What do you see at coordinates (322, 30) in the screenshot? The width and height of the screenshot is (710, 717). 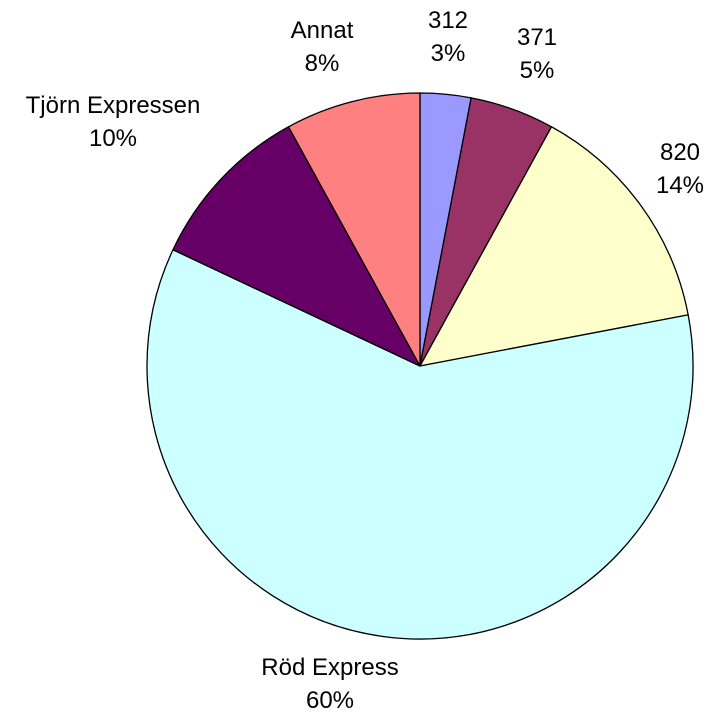 I see `slice-label-6: Annat` at bounding box center [322, 30].